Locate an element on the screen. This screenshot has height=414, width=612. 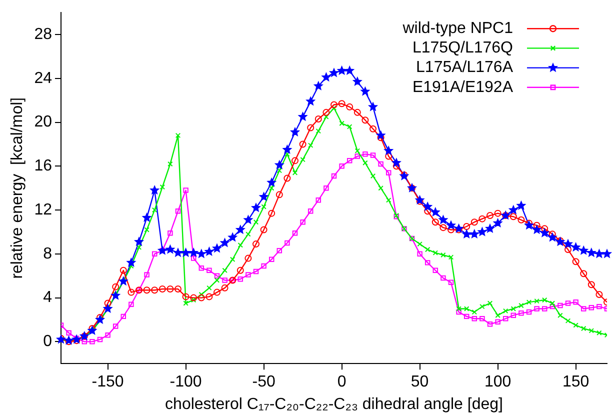
y-tick-label: 12 is located at coordinates (43, 209).